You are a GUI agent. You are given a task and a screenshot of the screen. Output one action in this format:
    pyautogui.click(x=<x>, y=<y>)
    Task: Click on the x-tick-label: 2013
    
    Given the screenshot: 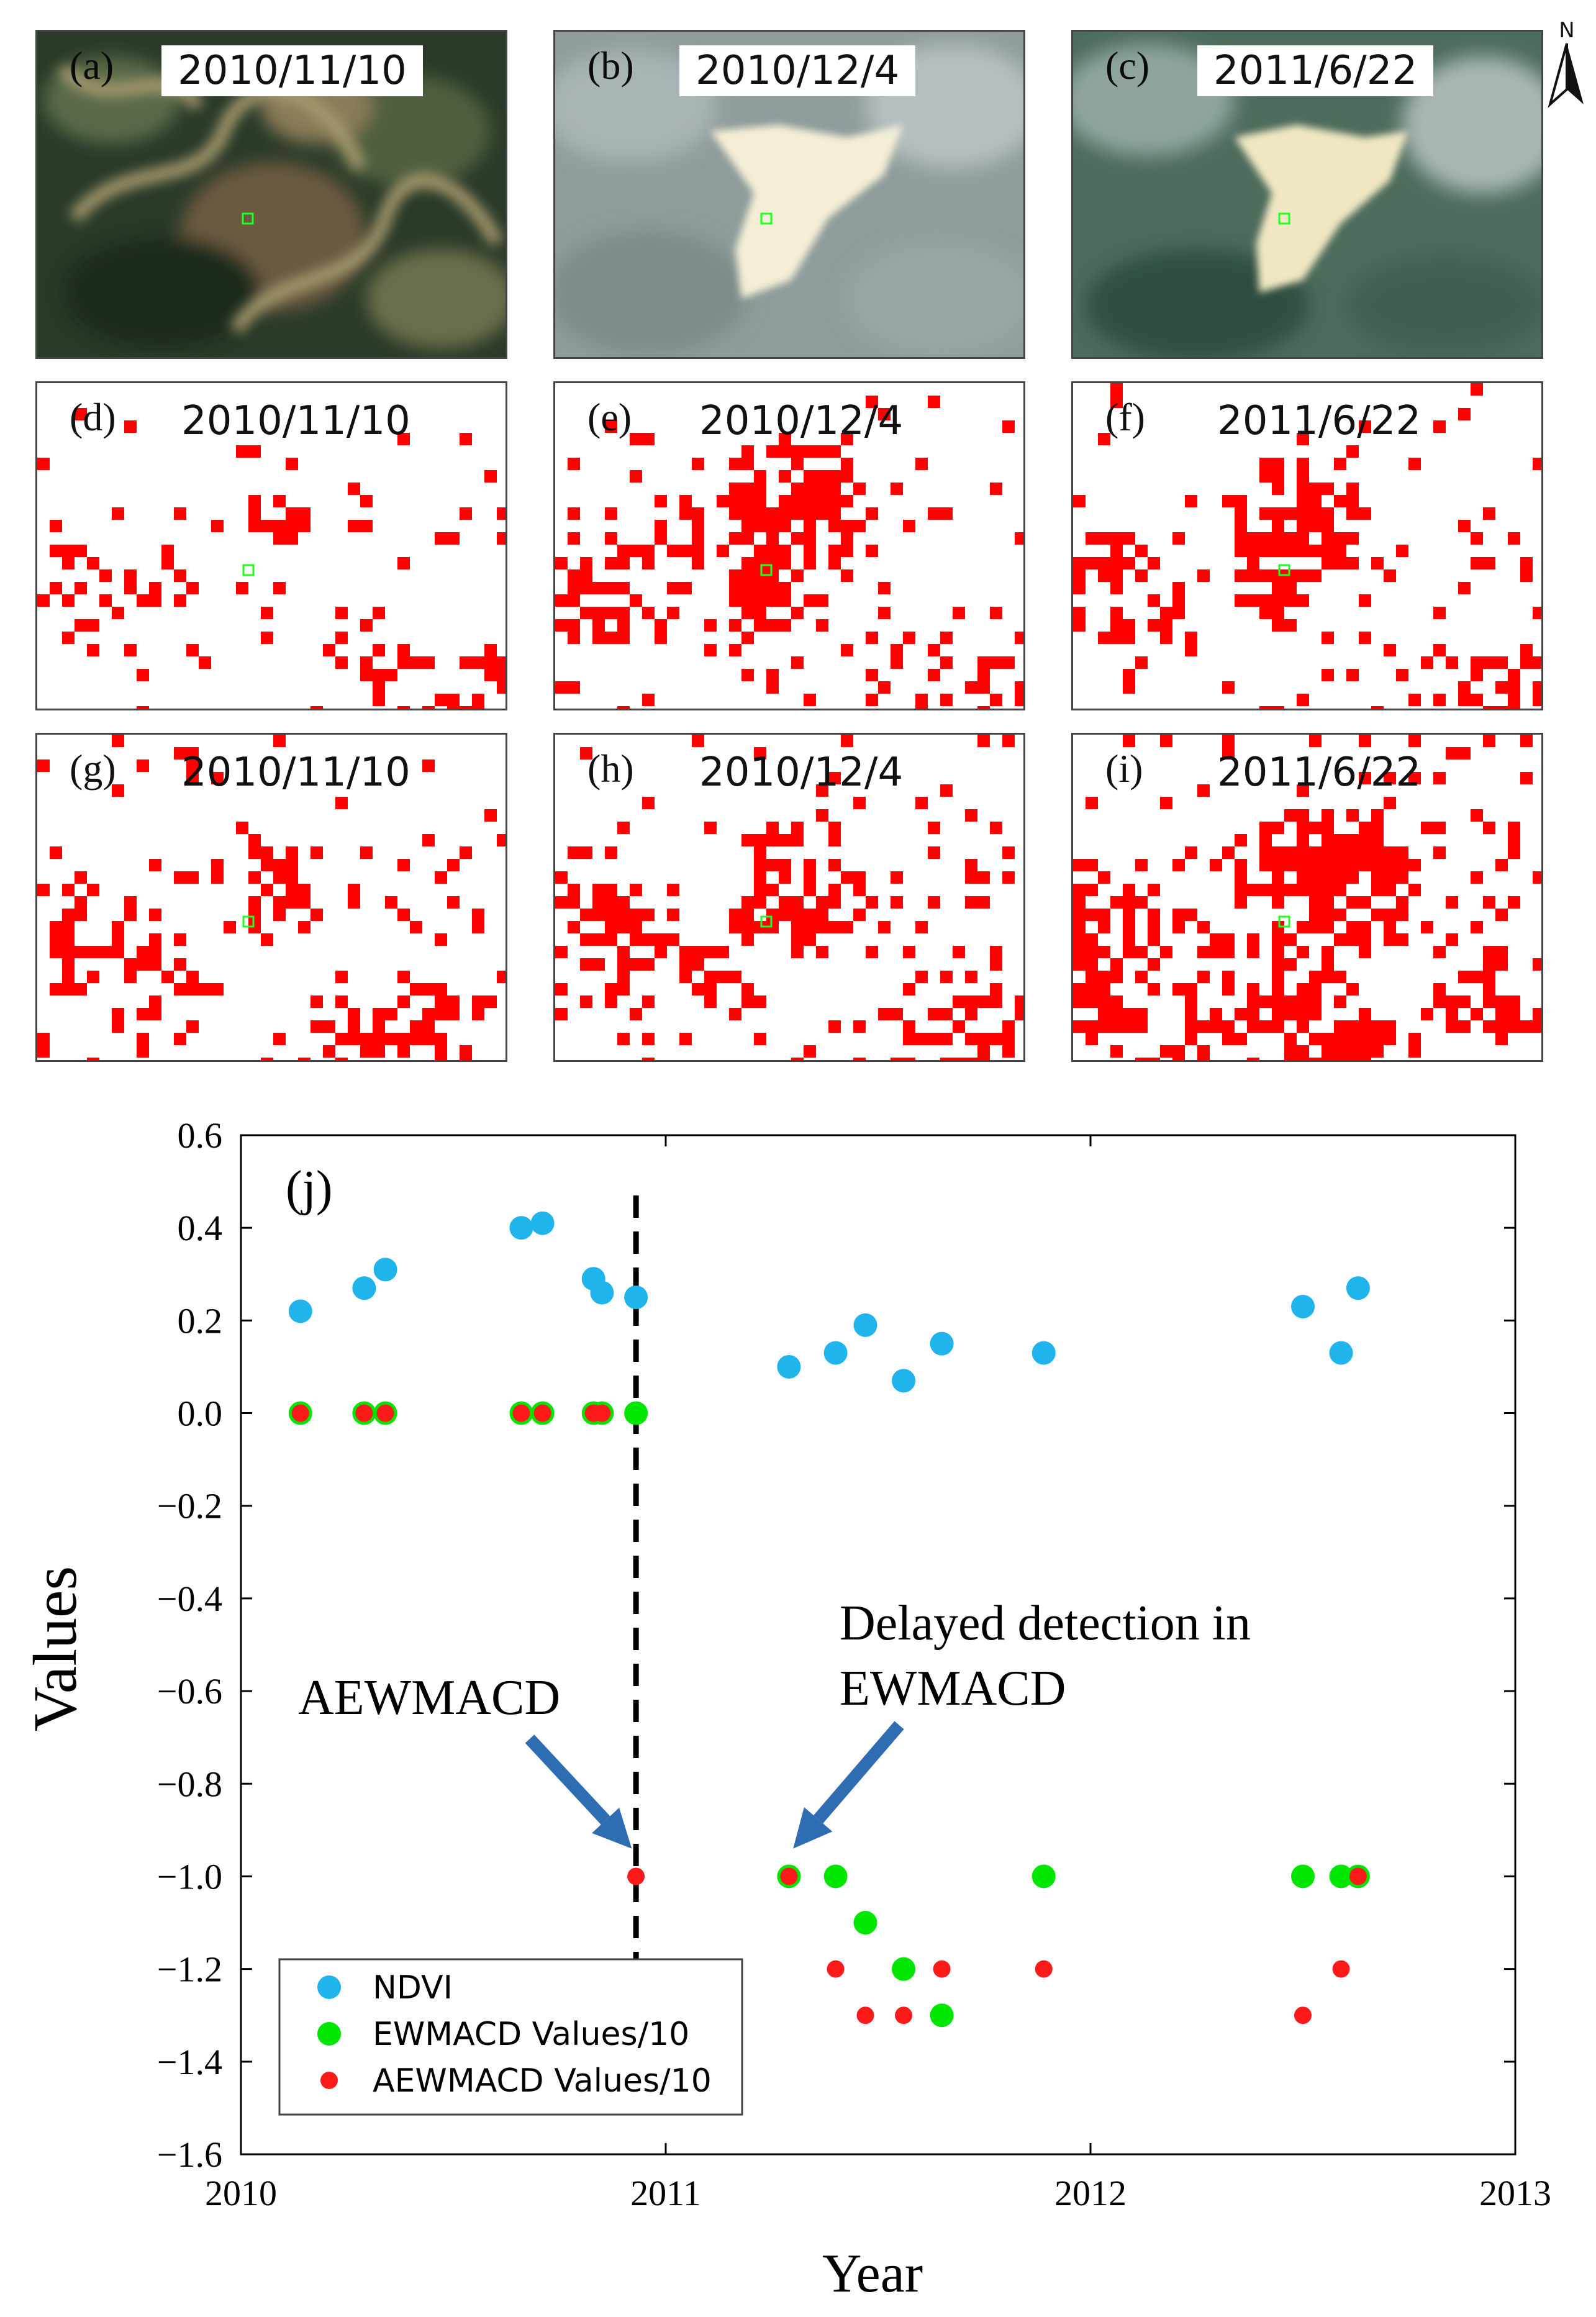 What is the action you would take?
    pyautogui.click(x=1515, y=2193)
    